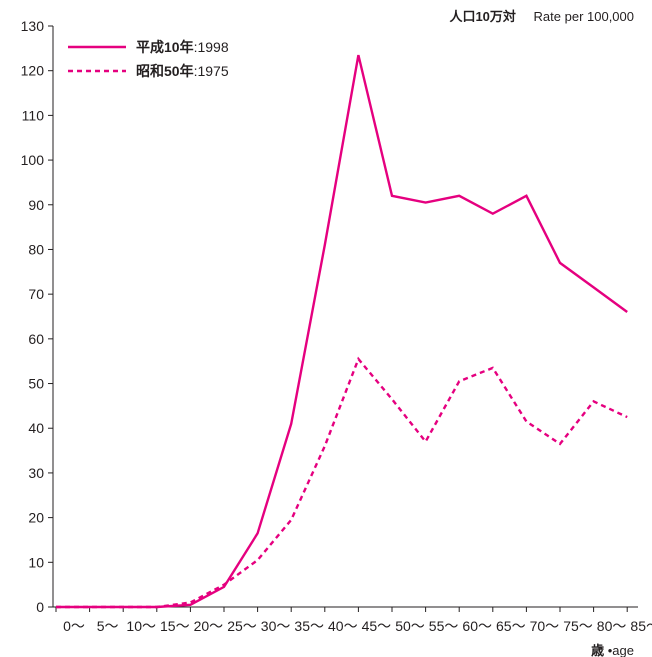 The image size is (652, 657). I want to click on x-tick-label: 35～, so click(309, 626).